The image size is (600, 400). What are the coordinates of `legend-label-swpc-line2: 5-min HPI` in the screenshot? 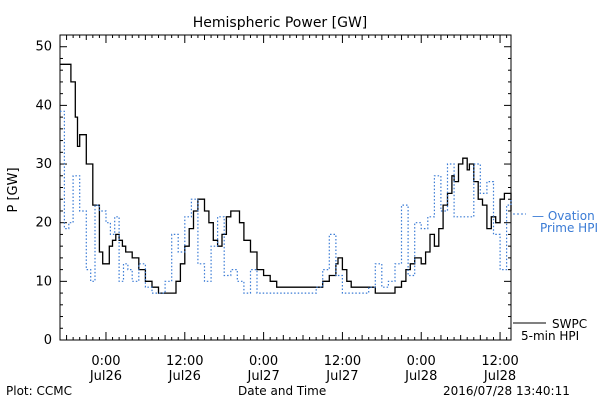 It's located at (550, 336).